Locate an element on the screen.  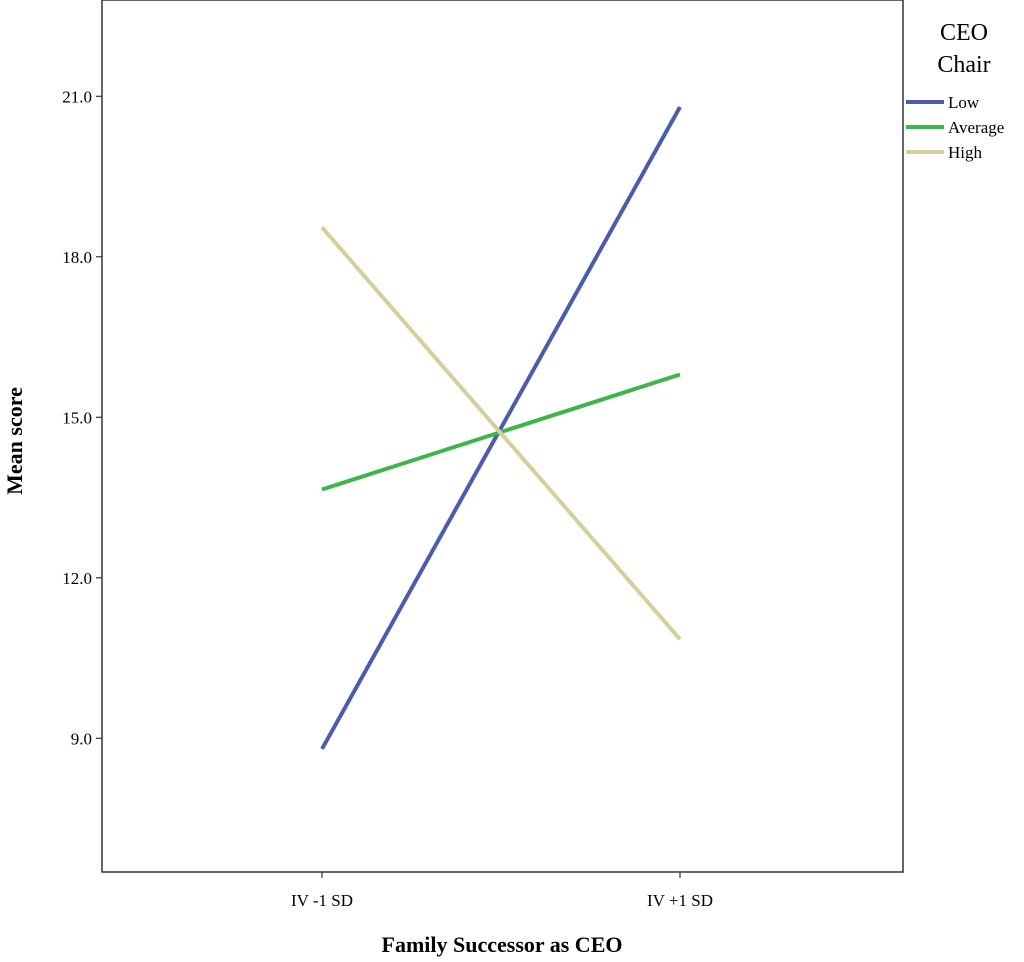
legend-entries: Low Average High is located at coordinates (955, 127).